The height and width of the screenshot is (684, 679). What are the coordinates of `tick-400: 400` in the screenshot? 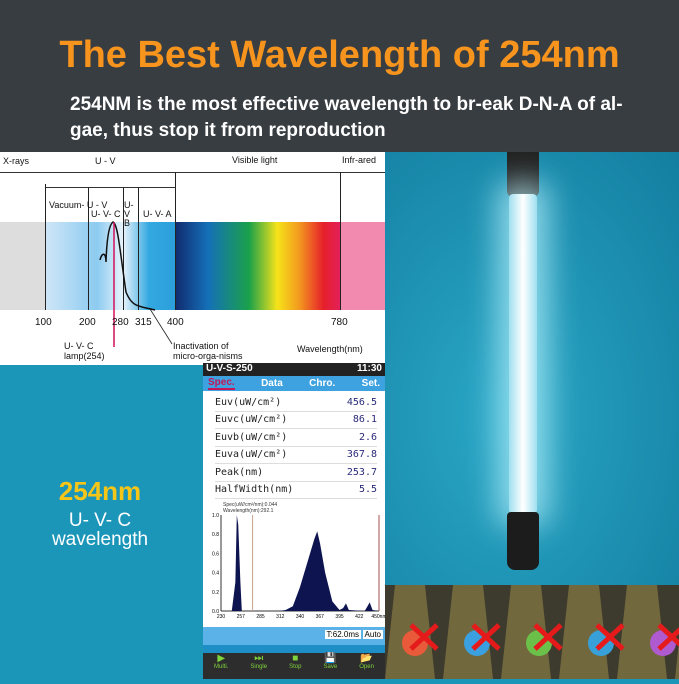 It's located at (175, 322).